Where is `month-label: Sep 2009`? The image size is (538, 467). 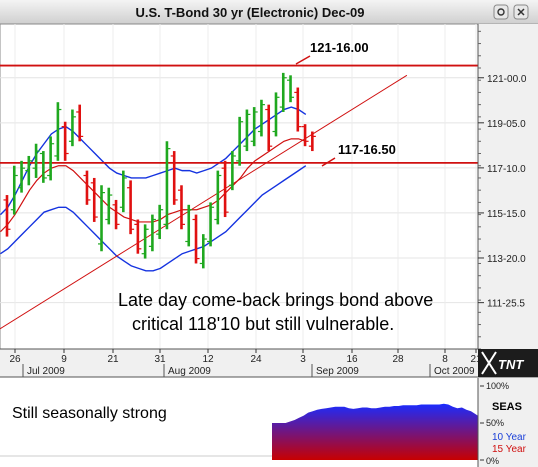
month-label: Sep 2009 is located at coordinates (337, 371).